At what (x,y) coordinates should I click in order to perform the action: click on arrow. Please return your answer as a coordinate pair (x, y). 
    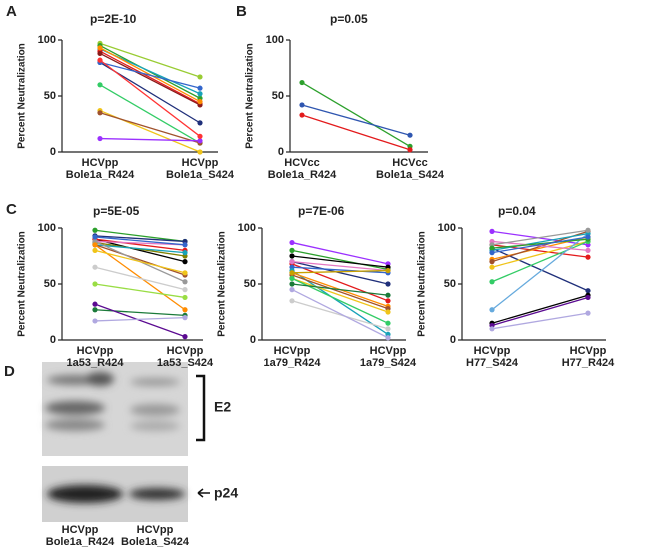
    Looking at the image, I should click on (203, 493).